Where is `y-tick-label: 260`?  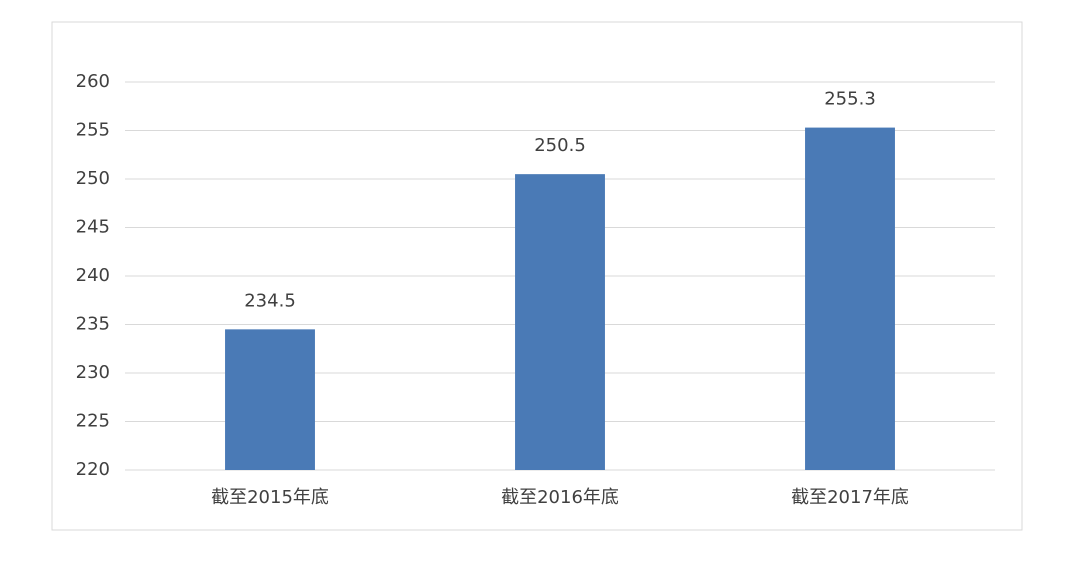
y-tick-label: 260 is located at coordinates (93, 81).